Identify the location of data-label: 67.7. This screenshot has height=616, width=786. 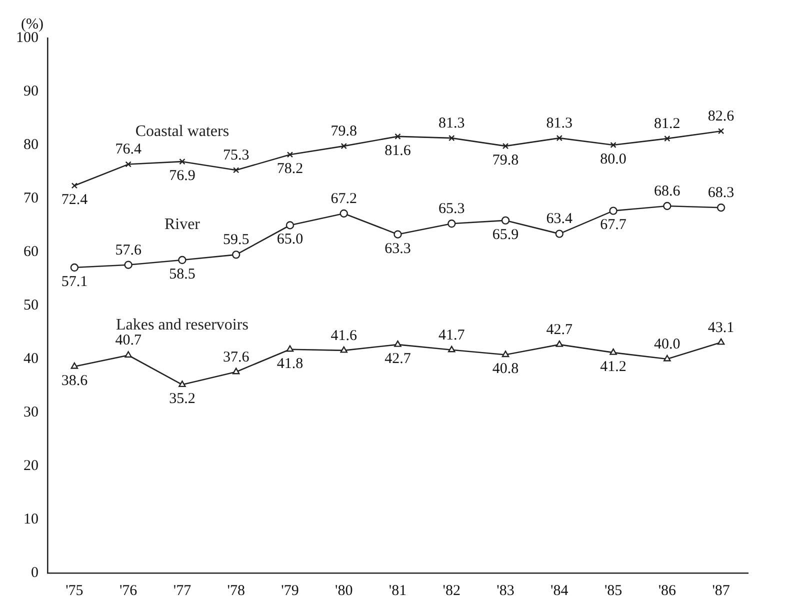
(613, 225).